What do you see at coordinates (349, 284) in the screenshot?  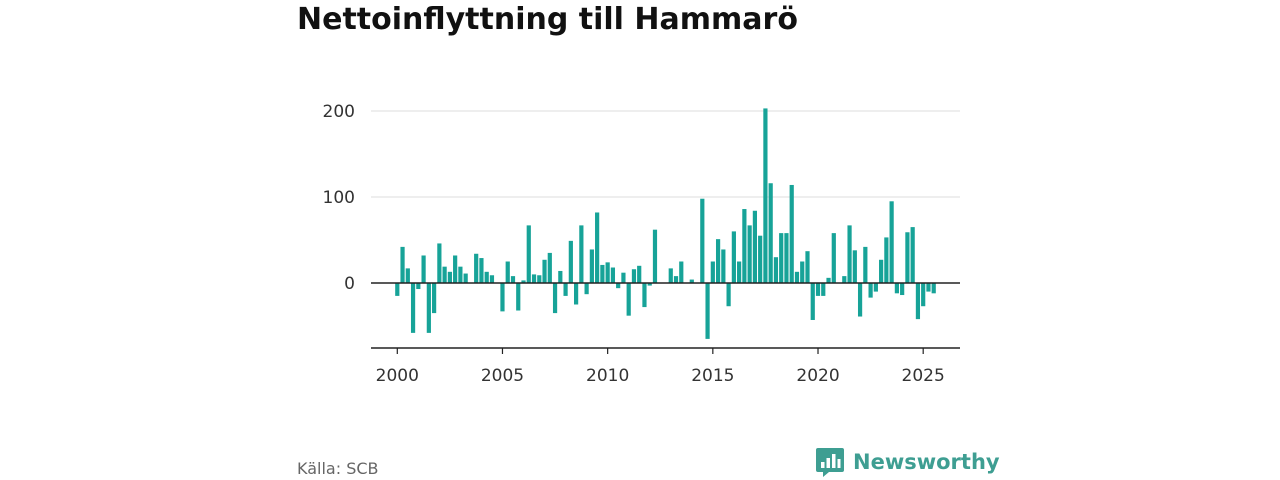 I see `y-tick-label: 0` at bounding box center [349, 284].